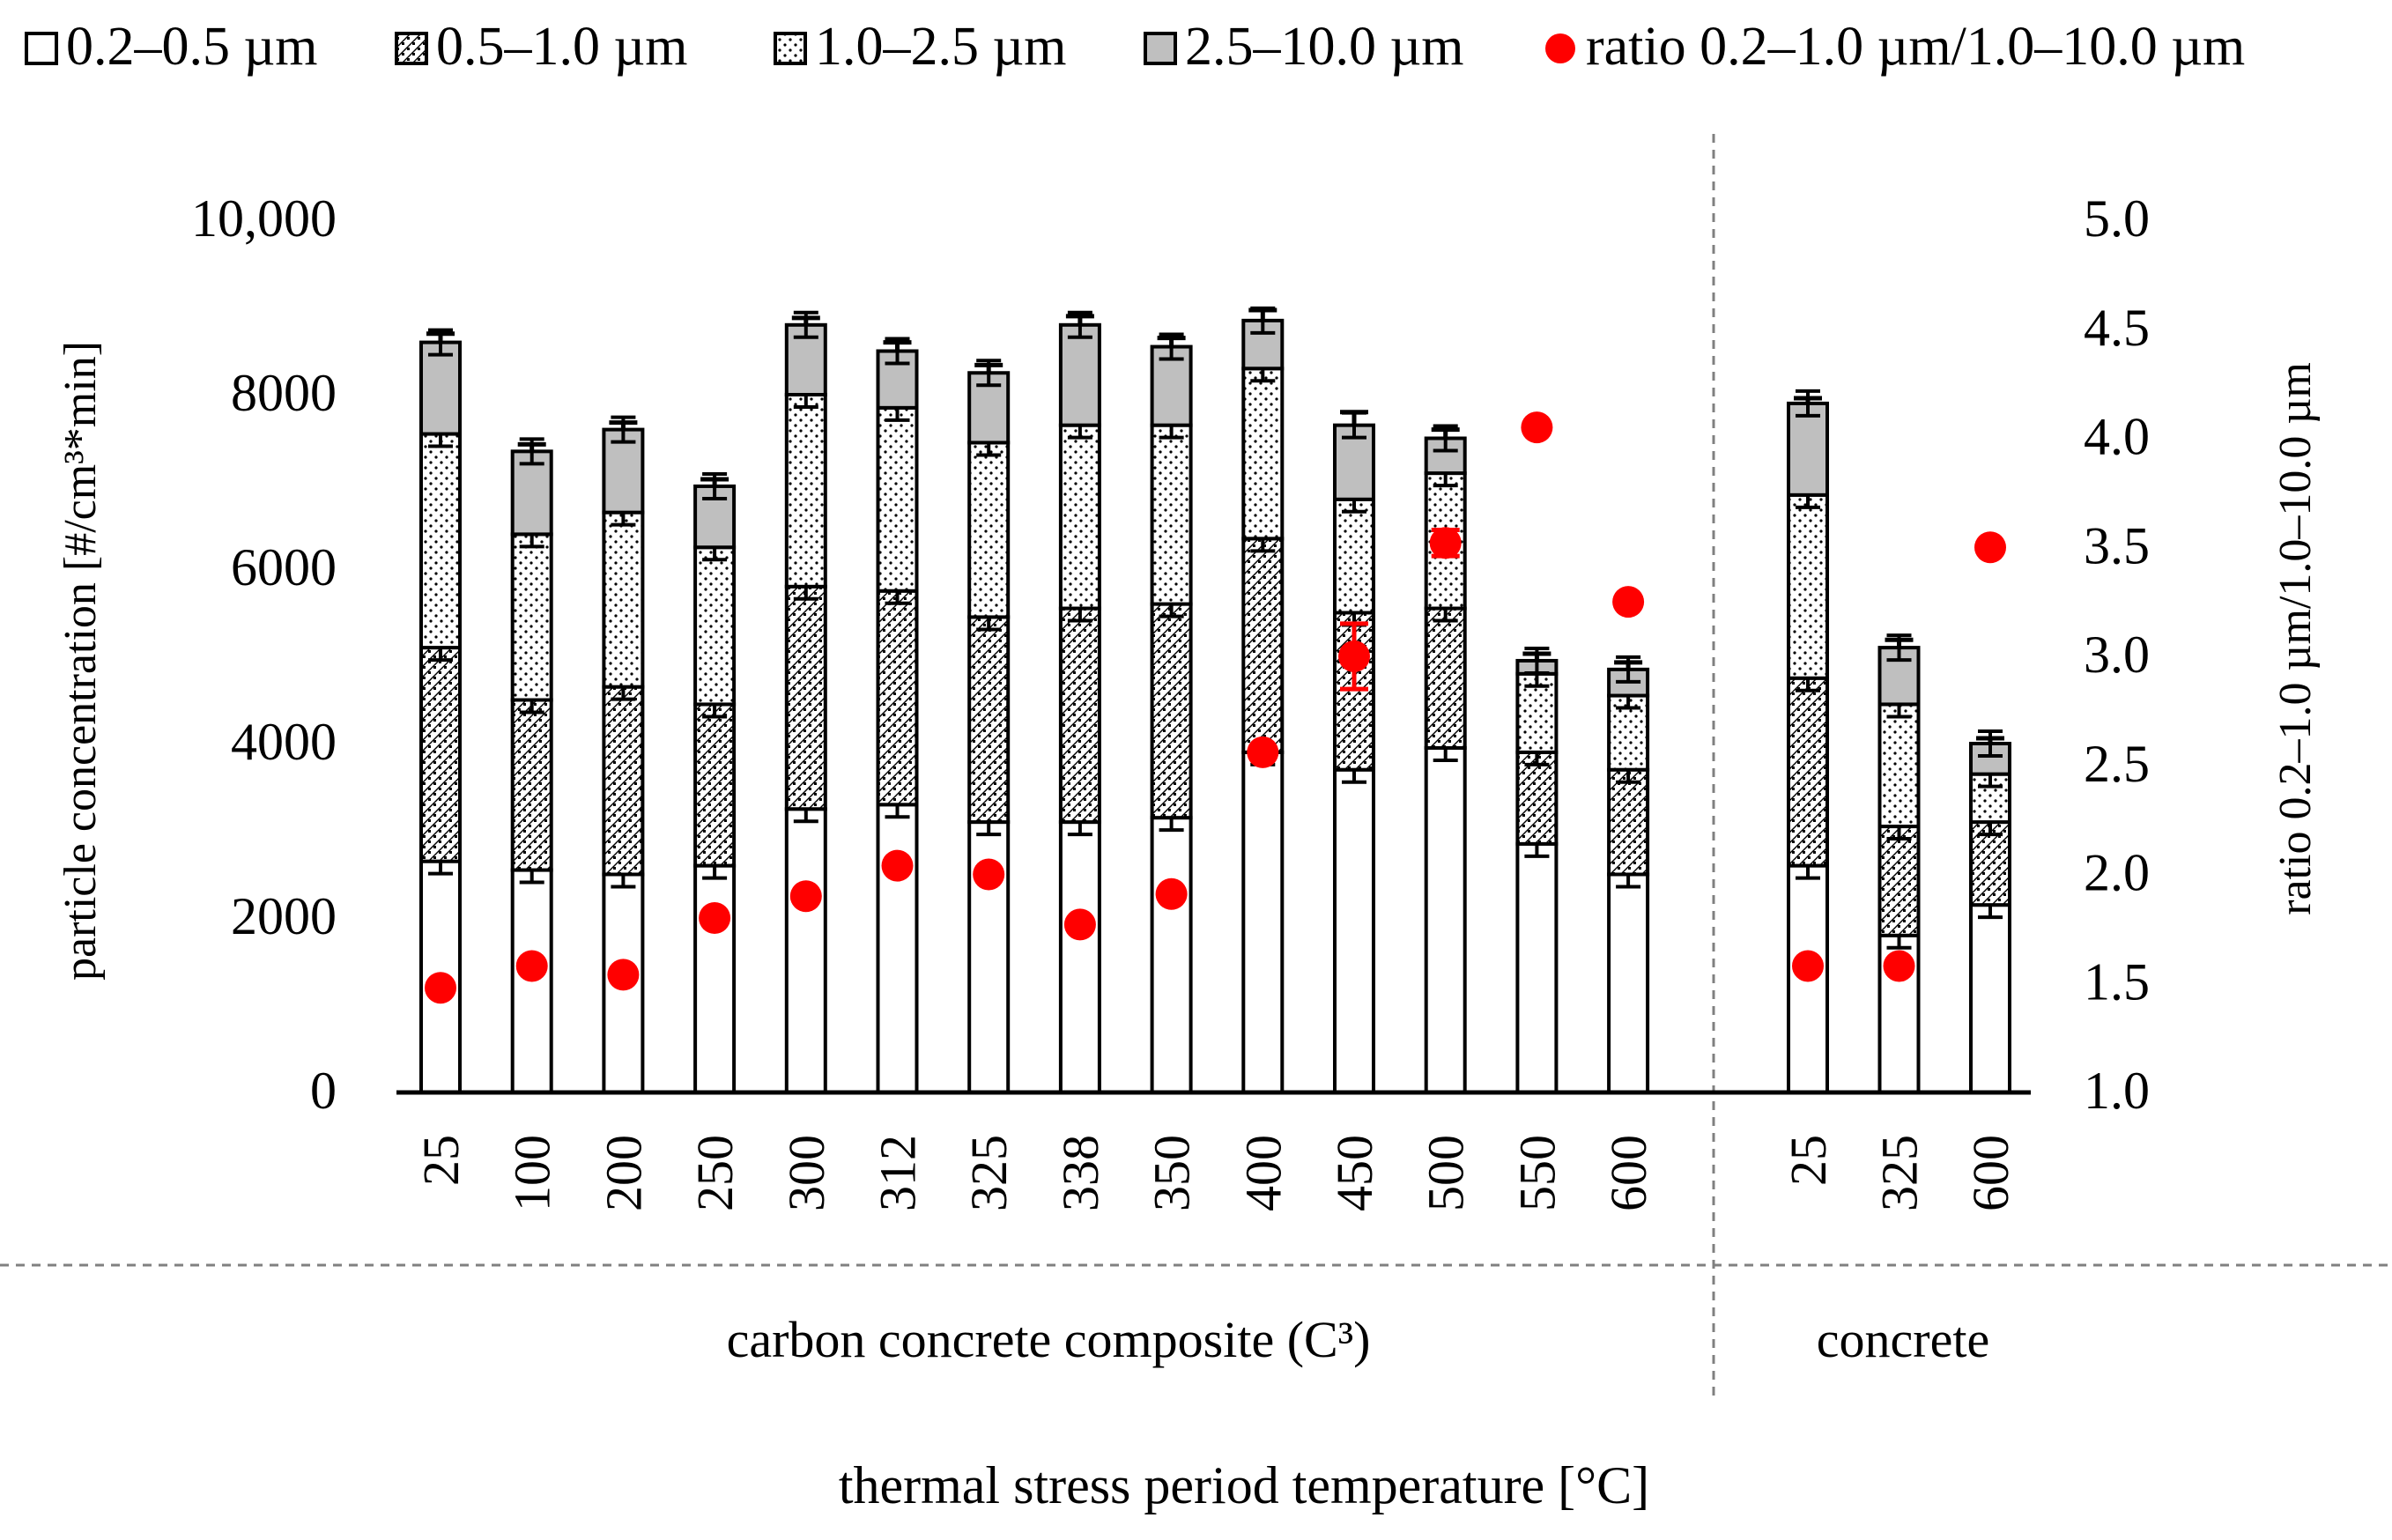  What do you see at coordinates (989, 1173) in the screenshot?
I see `x-tick-label: 325` at bounding box center [989, 1173].